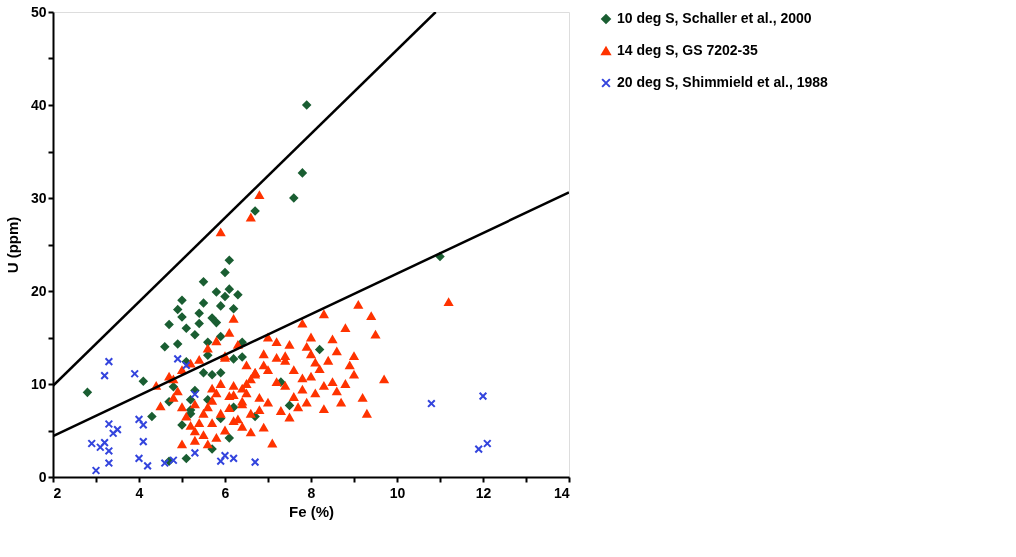 Image resolution: width=1016 pixels, height=557 pixels. I want to click on y-tick-label: 50, so click(38, 11).